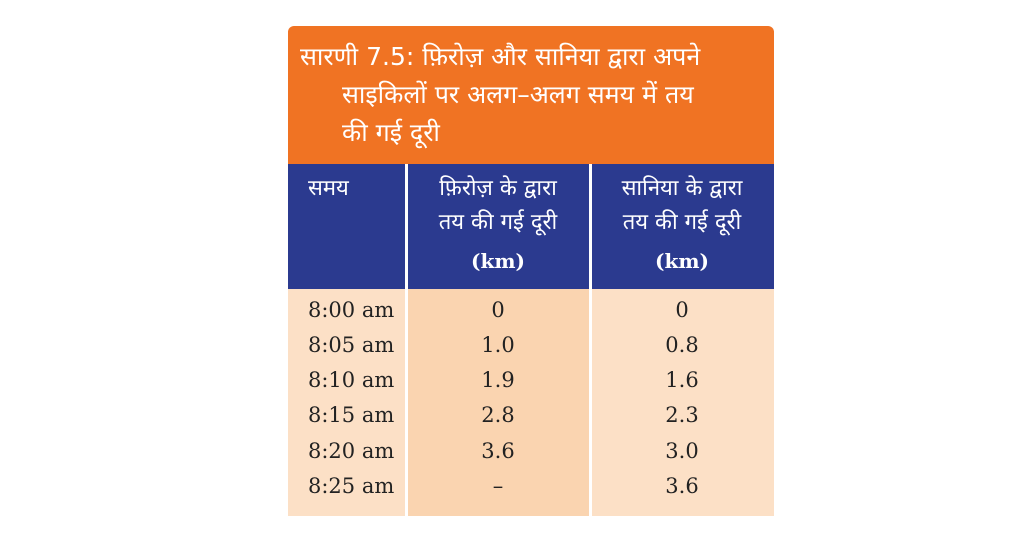 Image resolution: width=1024 pixels, height=538 pixels. What do you see at coordinates (682, 261) in the screenshot?
I see `header-saniya-unit: (km)` at bounding box center [682, 261].